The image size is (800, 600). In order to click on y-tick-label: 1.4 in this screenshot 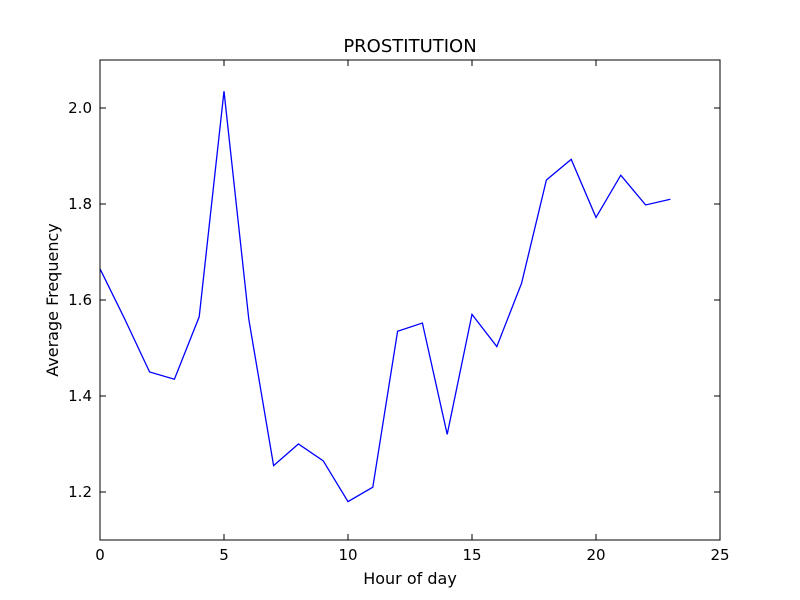, I will do `click(80, 396)`.